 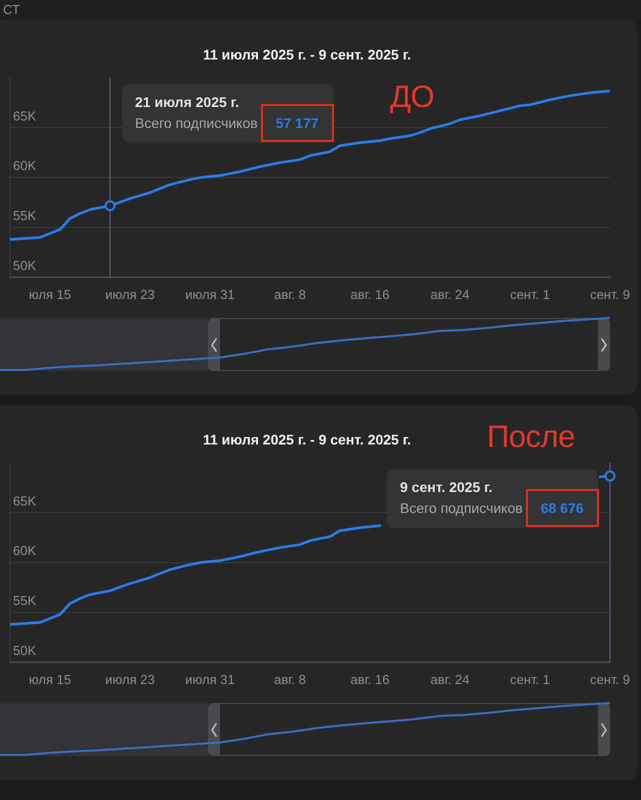 I want to click on annotation: ДО, so click(x=412, y=96).